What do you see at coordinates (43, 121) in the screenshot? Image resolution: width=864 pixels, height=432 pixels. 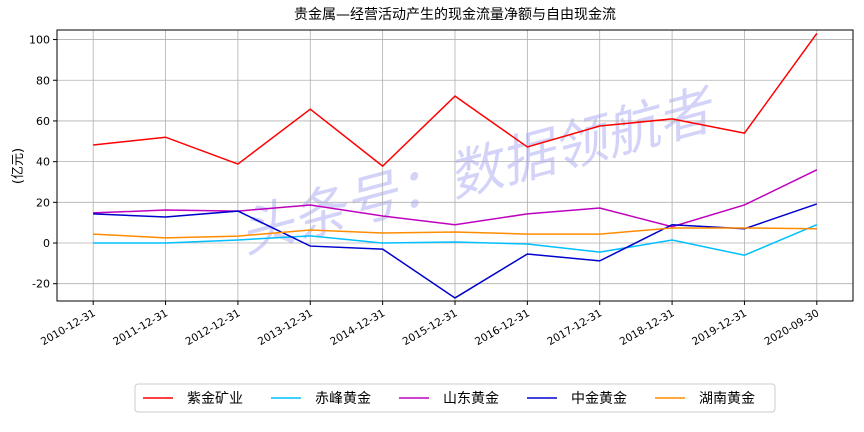 I see `y-tick-label: 60` at bounding box center [43, 121].